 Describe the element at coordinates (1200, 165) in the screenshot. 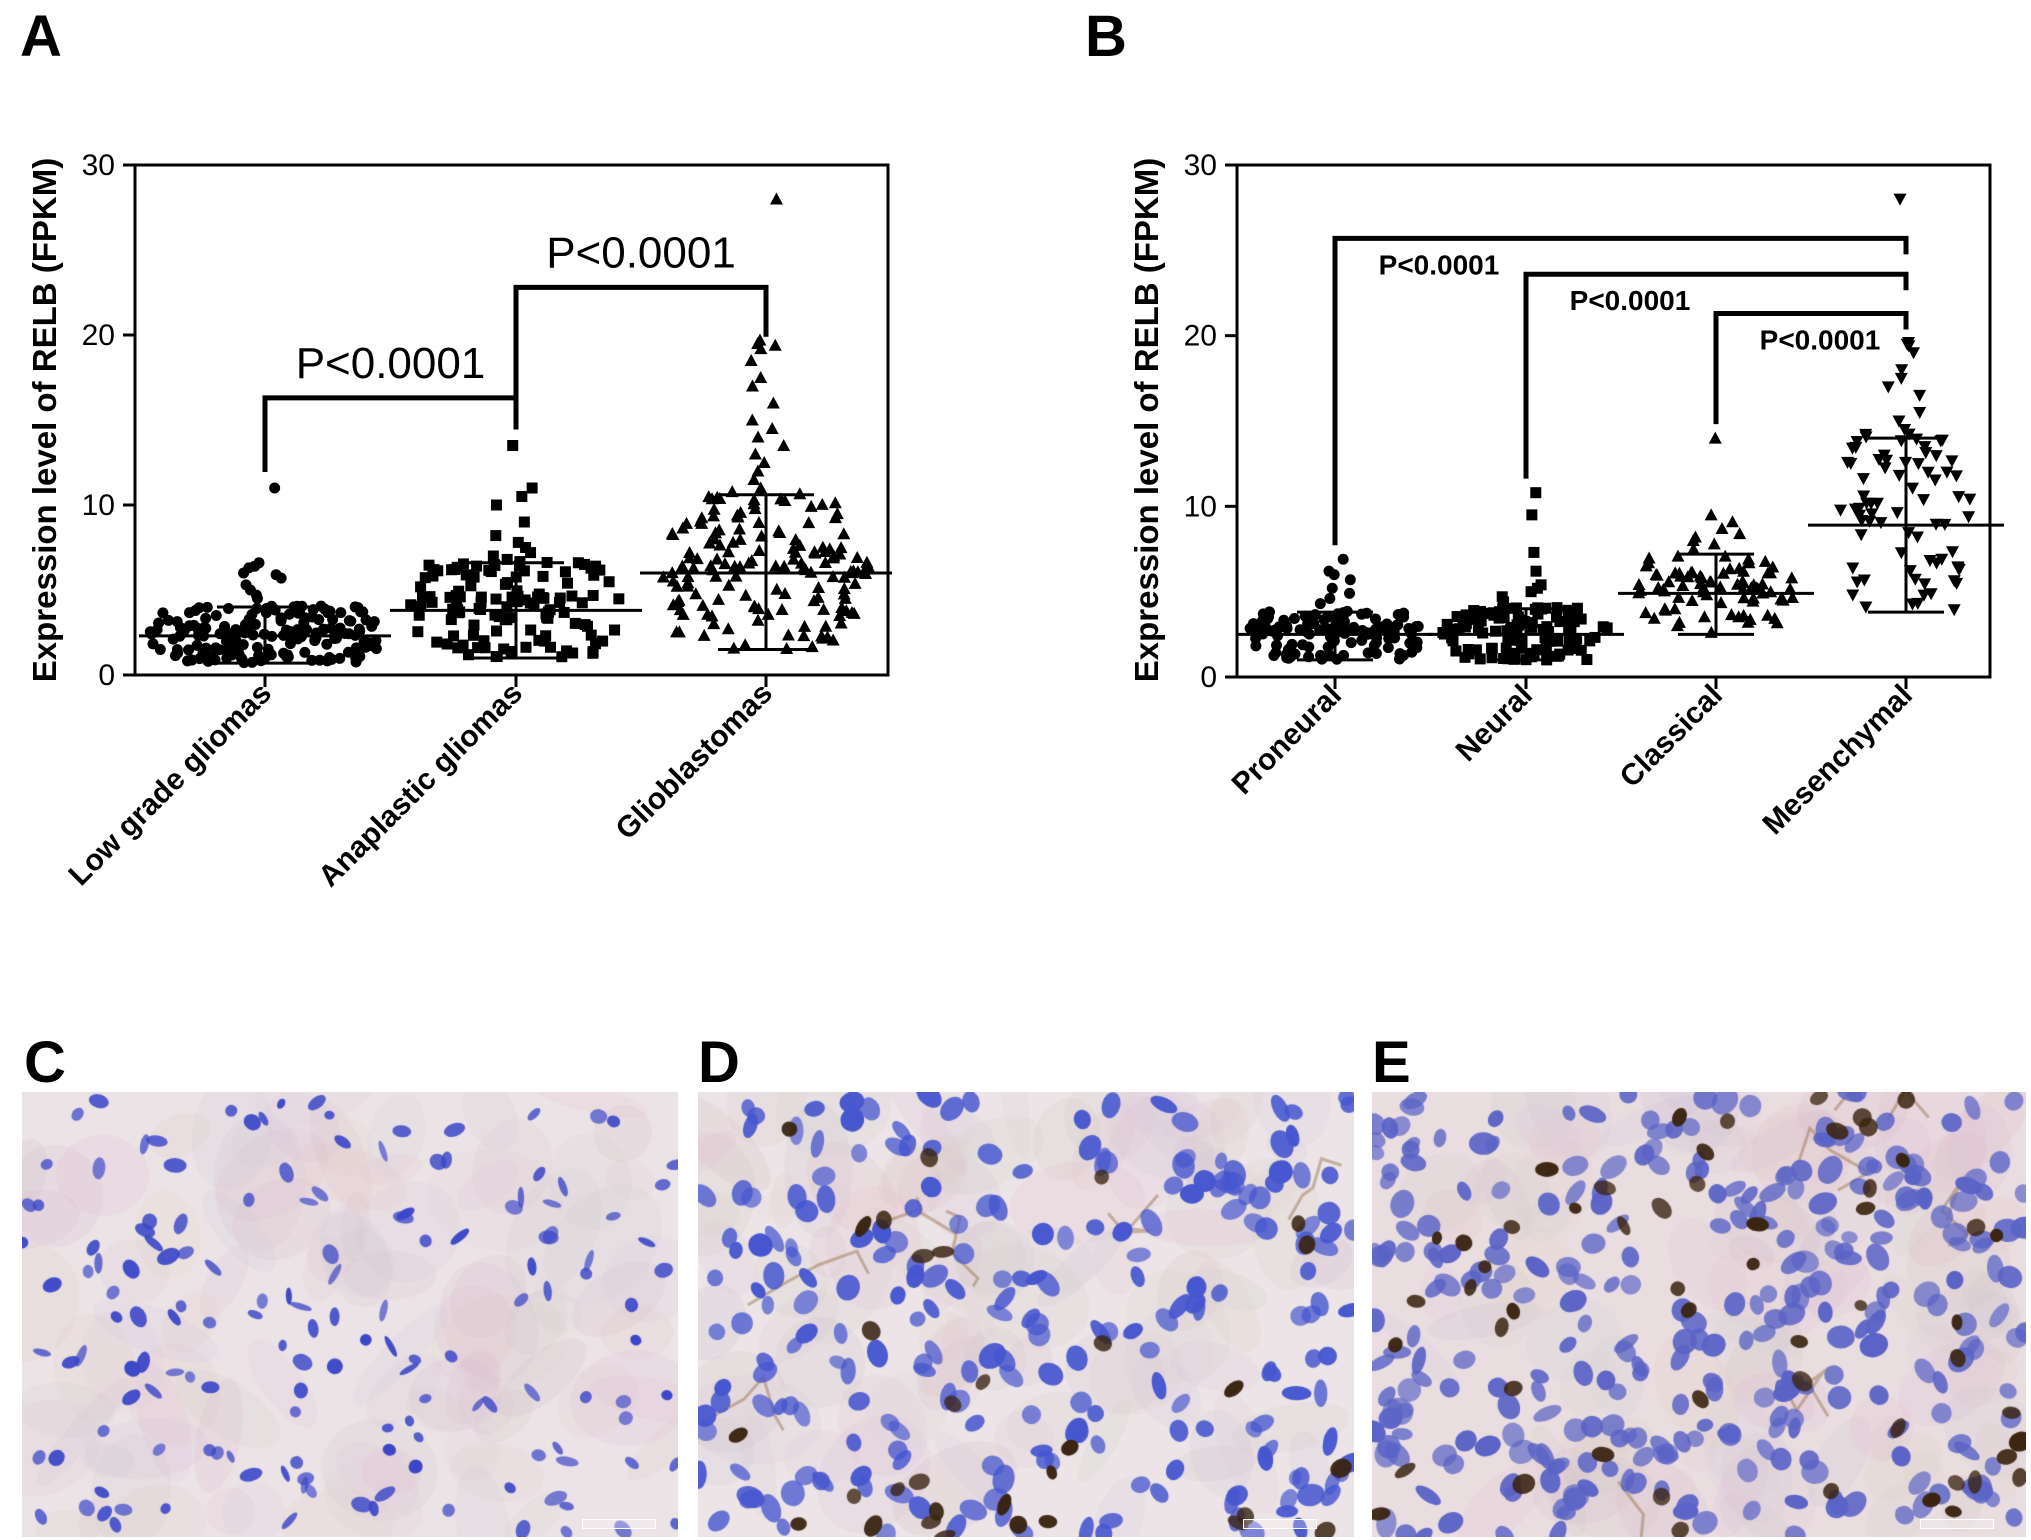

I see `y-tick-label: 30` at that location.